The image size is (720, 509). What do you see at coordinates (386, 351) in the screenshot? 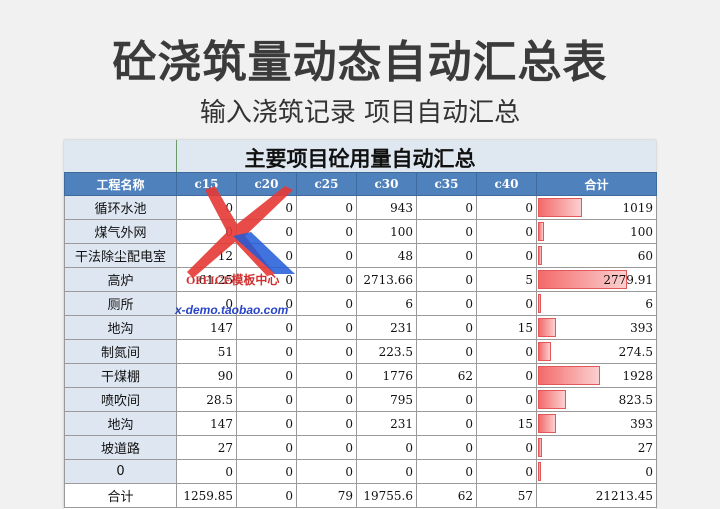
I see `cell-c30: 223.5` at bounding box center [386, 351].